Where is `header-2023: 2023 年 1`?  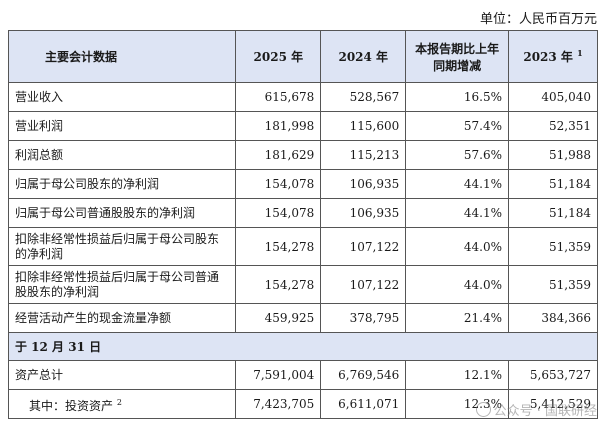
header-2023: 2023 年 1 is located at coordinates (553, 56).